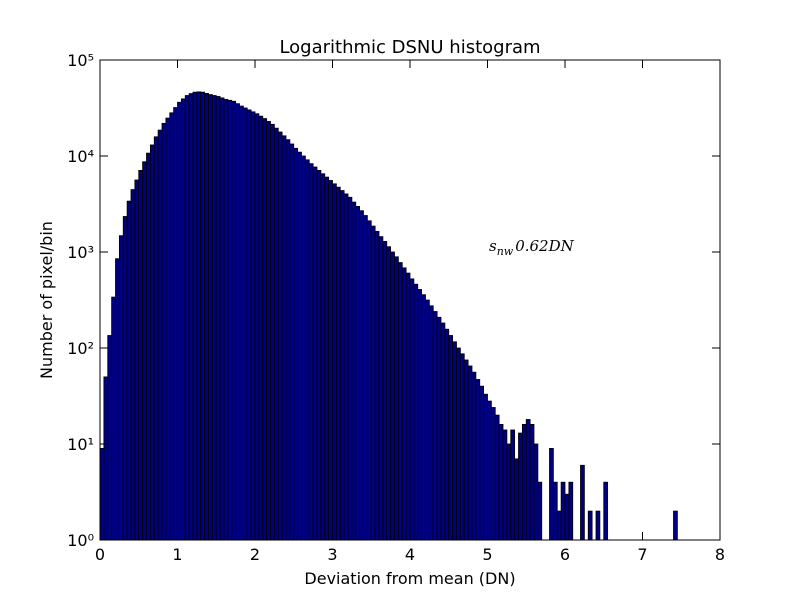  Describe the element at coordinates (565, 554) in the screenshot. I see `x-tick-label: 6` at that location.